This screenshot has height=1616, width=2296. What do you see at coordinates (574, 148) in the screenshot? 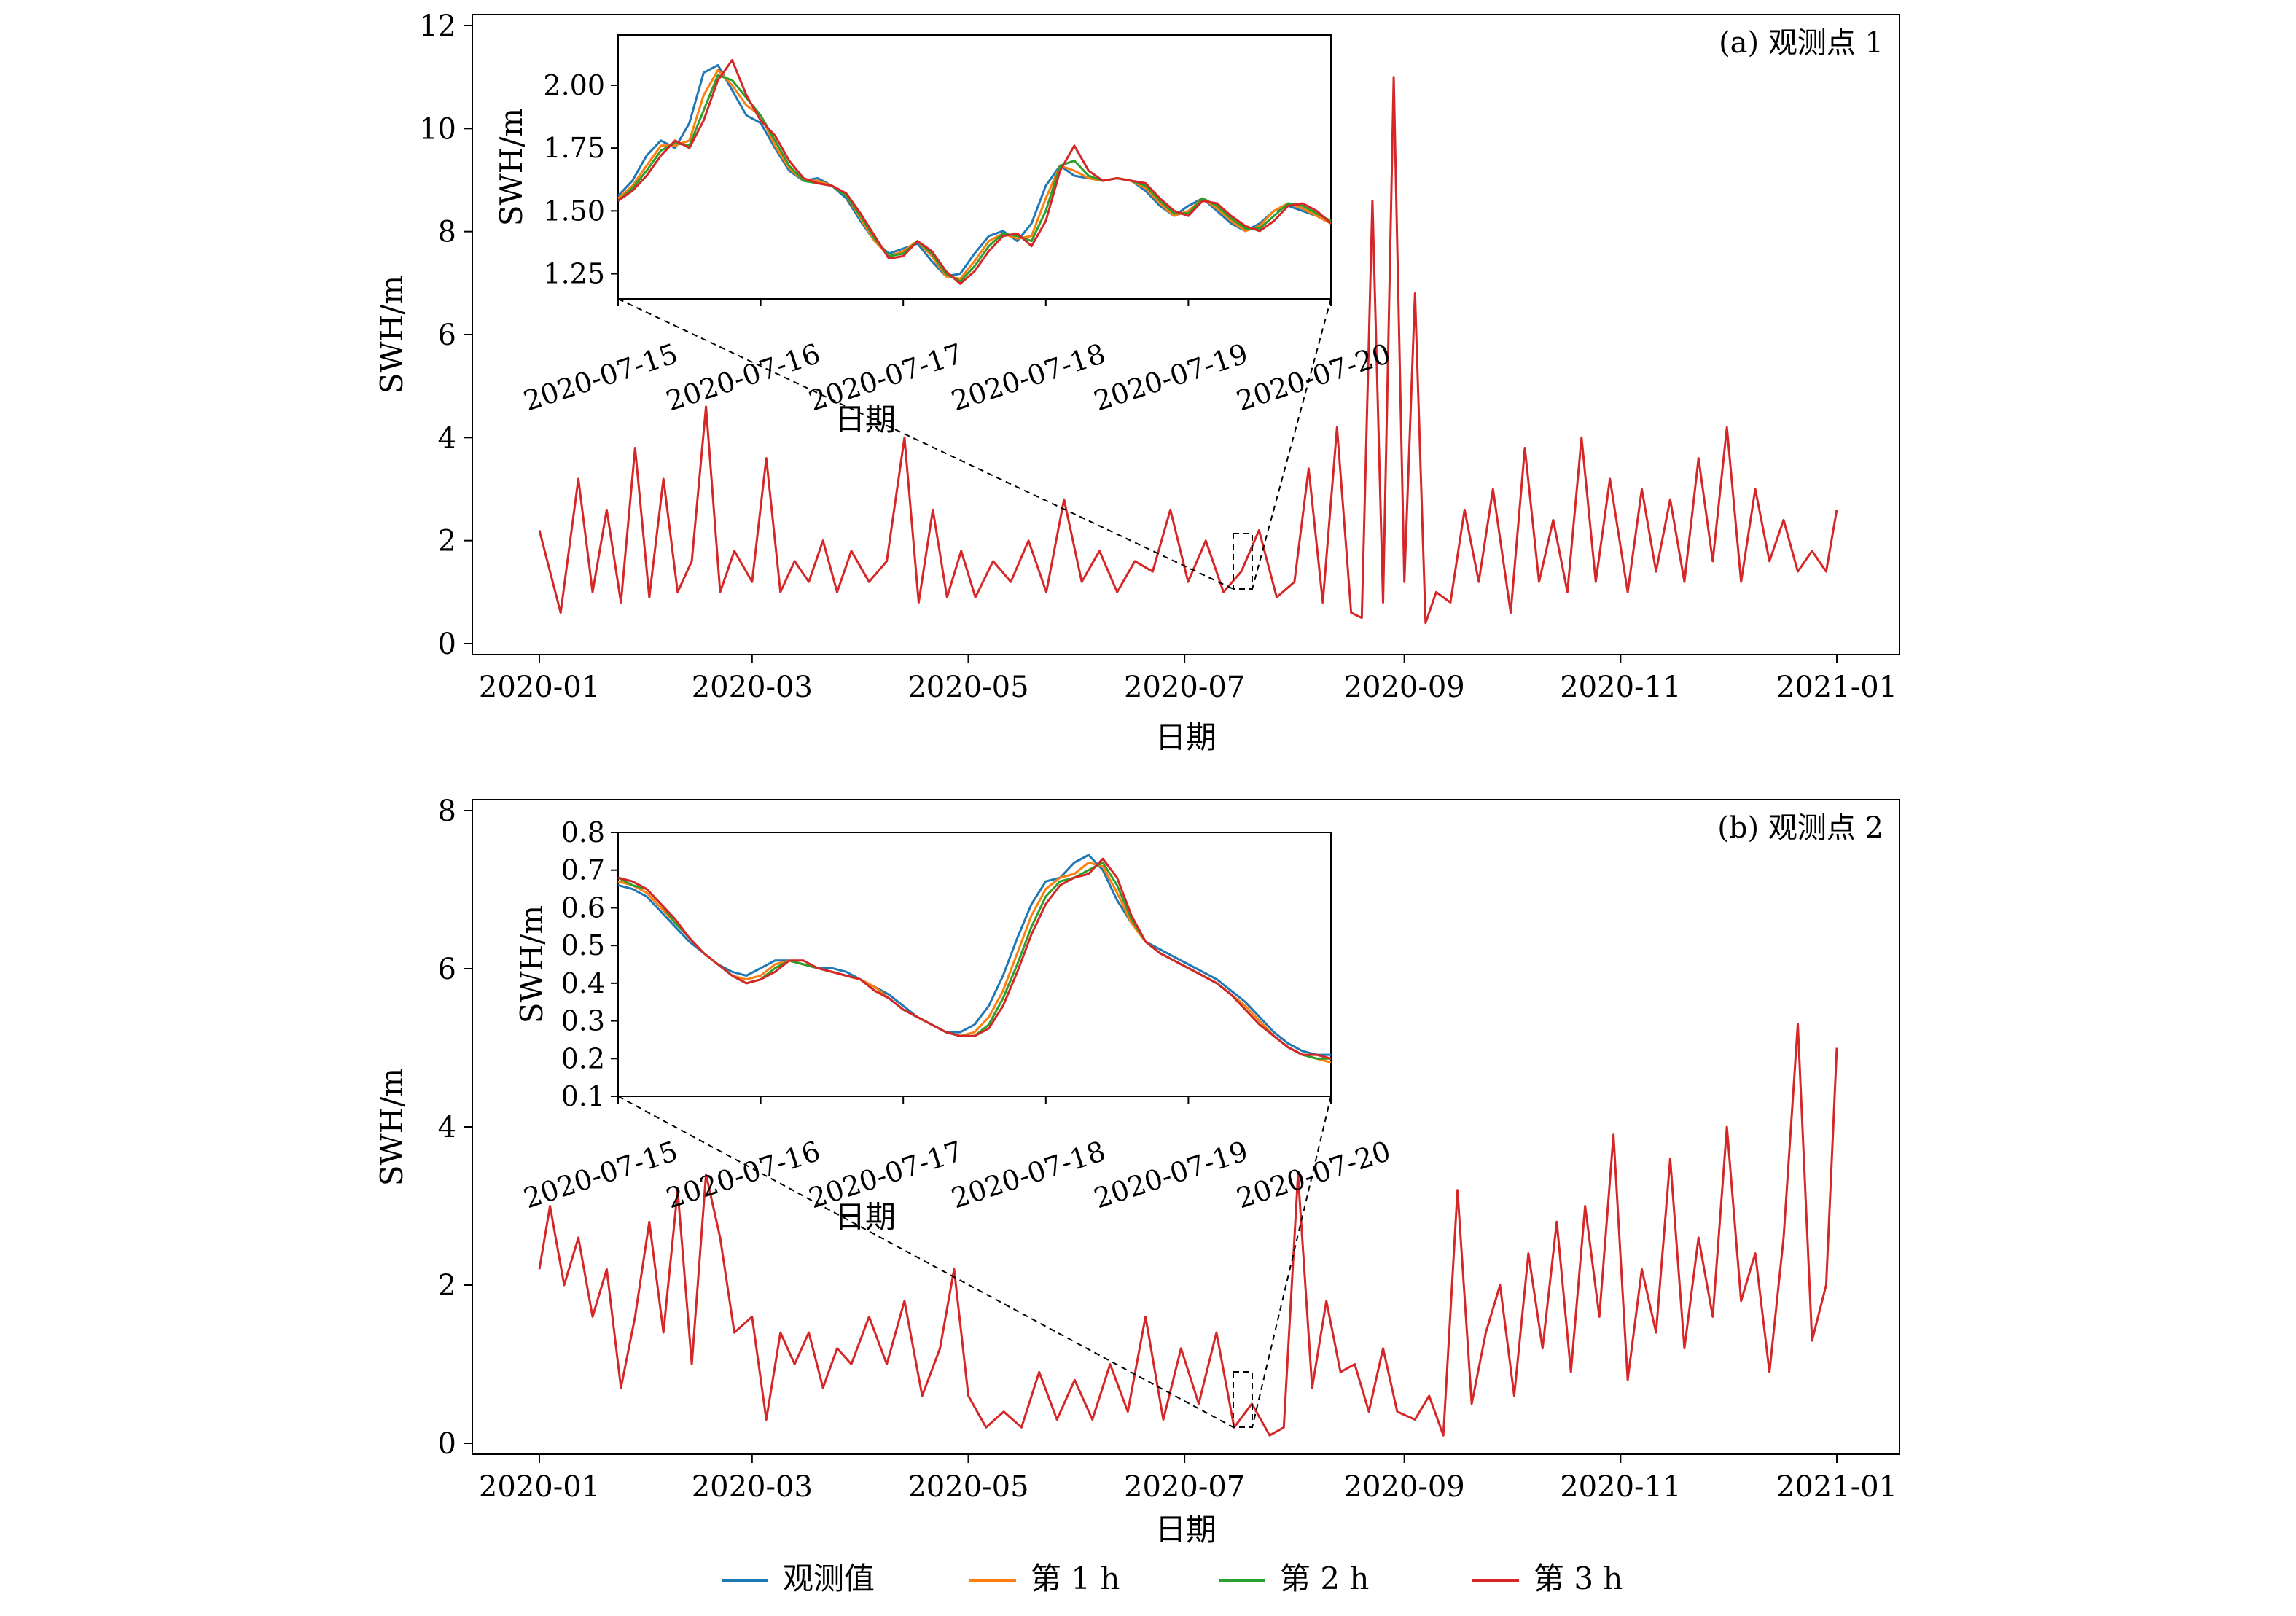
I see `inset-y-tick-label: 1.75` at bounding box center [574, 148].